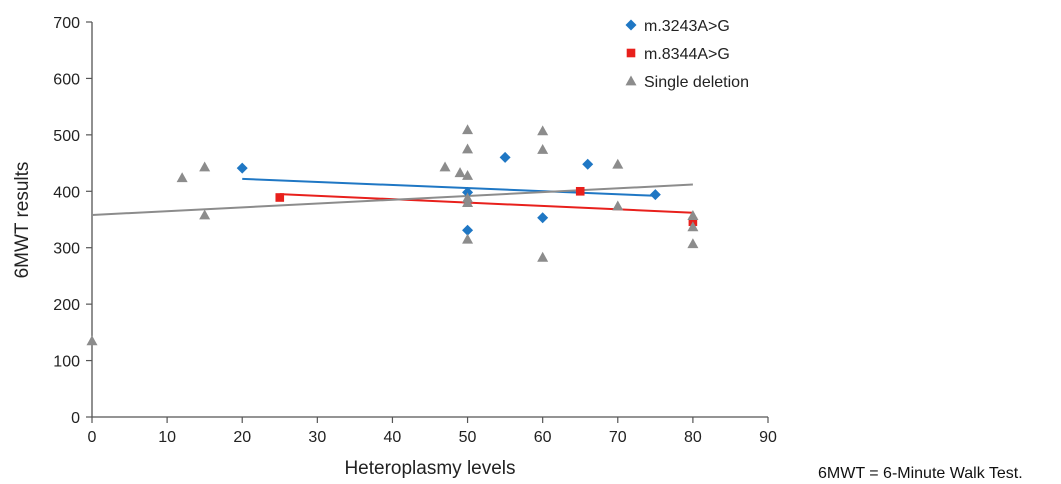  I want to click on footnote: 6MWT = 6-Minute Walk Test., so click(920, 473).